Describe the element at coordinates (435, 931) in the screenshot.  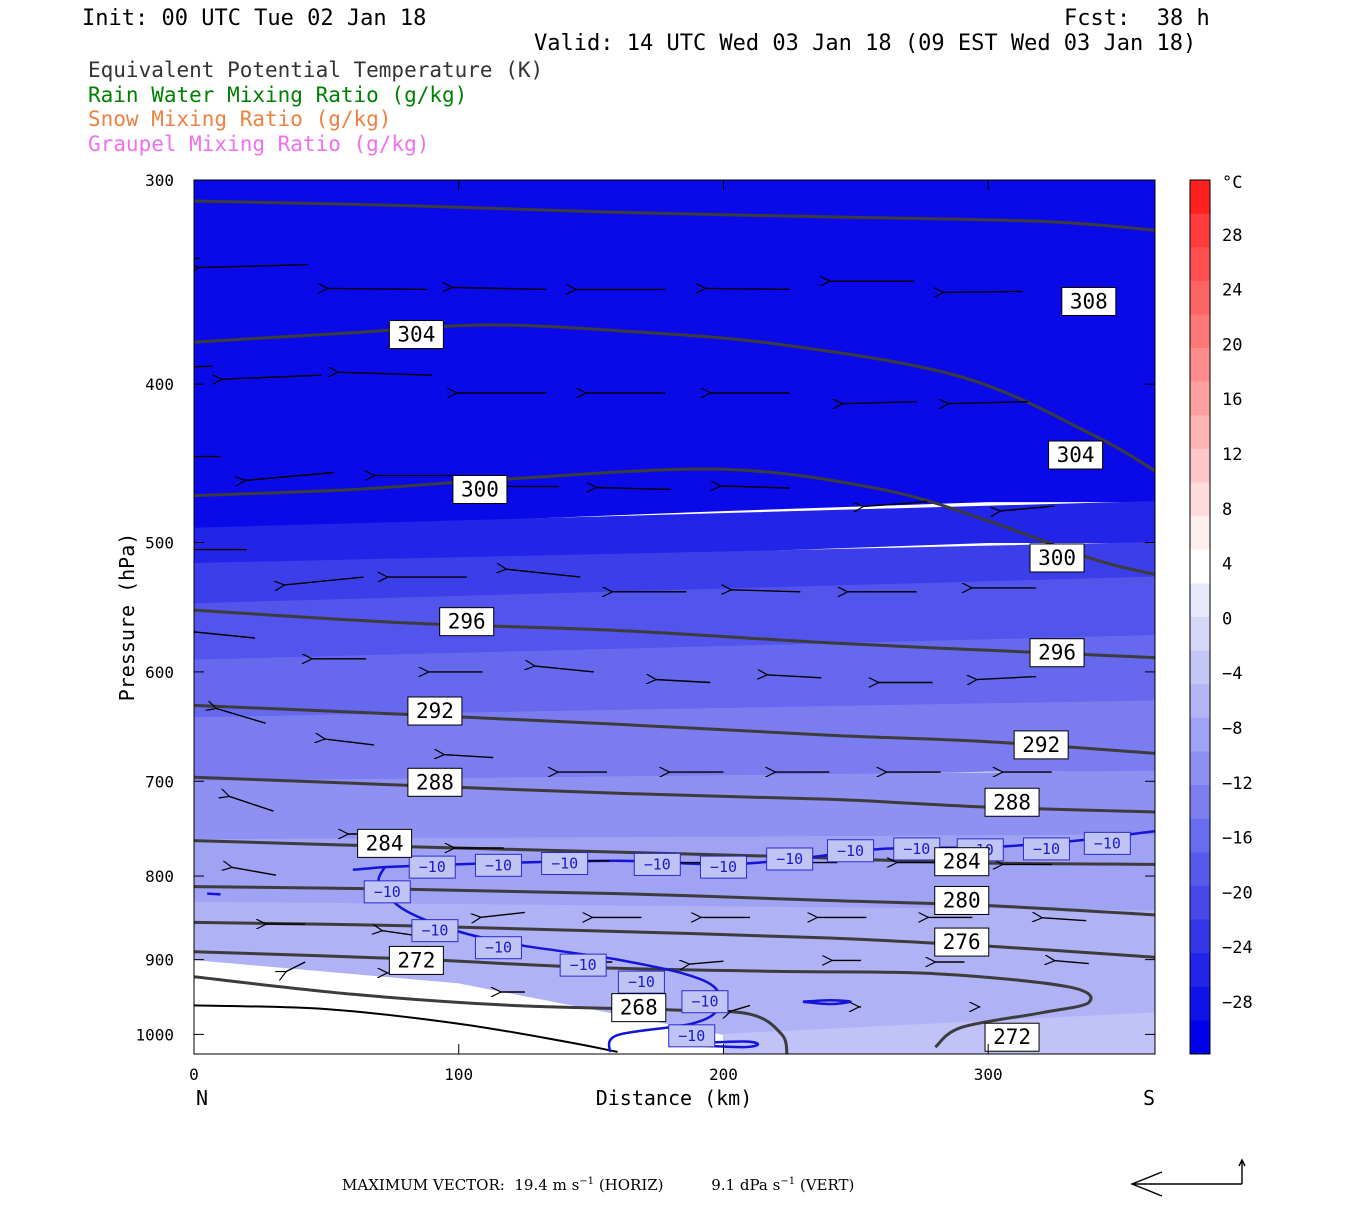
I see `temperature-label-12: −10` at that location.